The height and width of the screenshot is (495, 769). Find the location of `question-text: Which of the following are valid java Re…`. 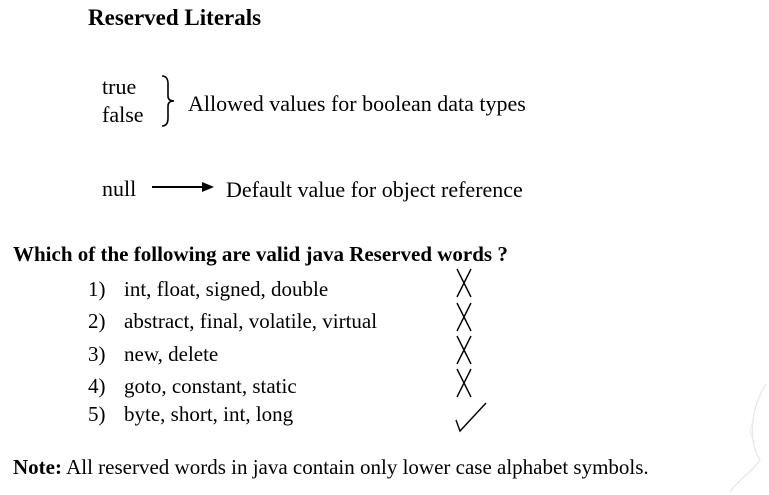

question-text: Which of the following are valid java Re… is located at coordinates (260, 254).